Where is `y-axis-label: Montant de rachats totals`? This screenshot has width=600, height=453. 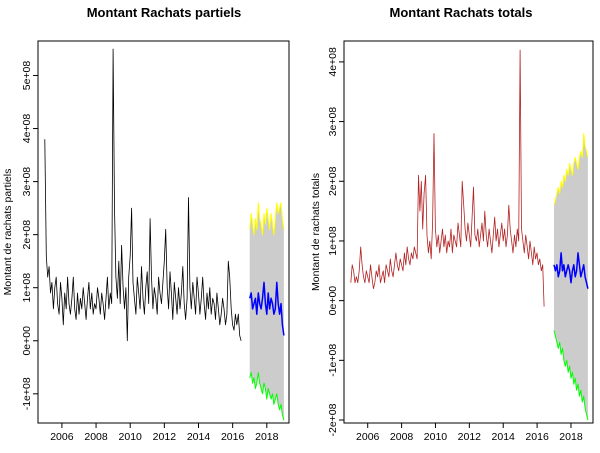
y-axis-label: Montant de rachats totals is located at coordinates (316, 232).